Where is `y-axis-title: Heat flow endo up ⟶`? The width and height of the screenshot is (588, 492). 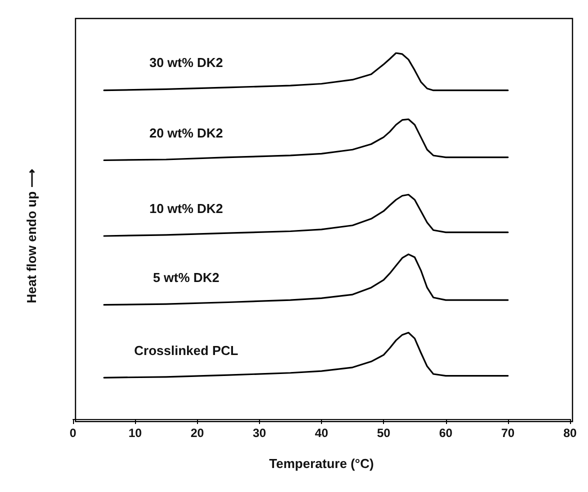 y-axis-title: Heat flow endo up ⟶ is located at coordinates (31, 236).